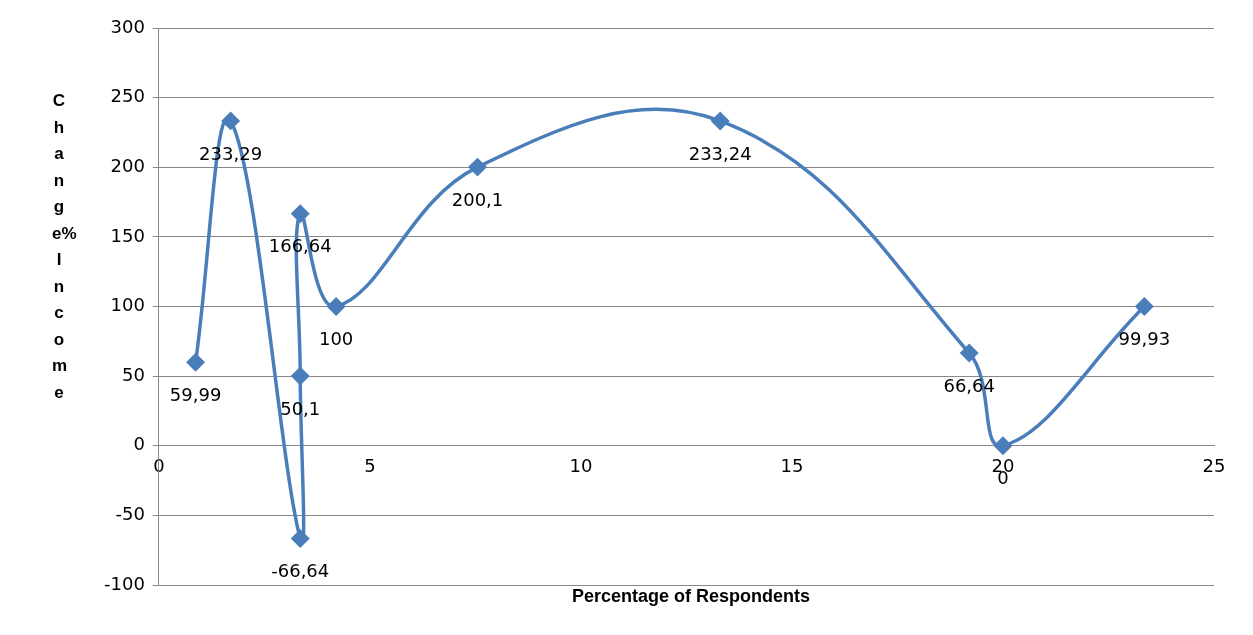 Image resolution: width=1253 pixels, height=635 pixels. Describe the element at coordinates (1214, 466) in the screenshot. I see `x-tick-label: 25` at that location.